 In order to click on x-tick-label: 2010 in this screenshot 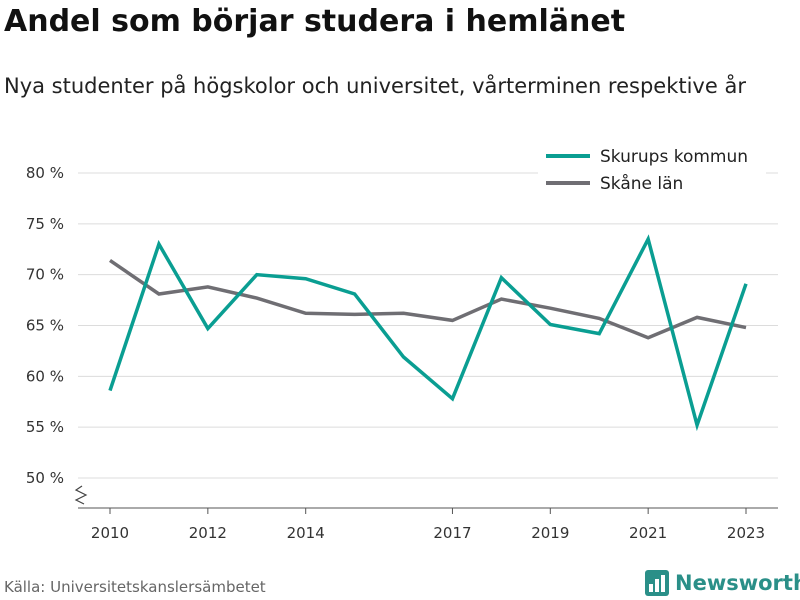, I will do `click(110, 533)`.